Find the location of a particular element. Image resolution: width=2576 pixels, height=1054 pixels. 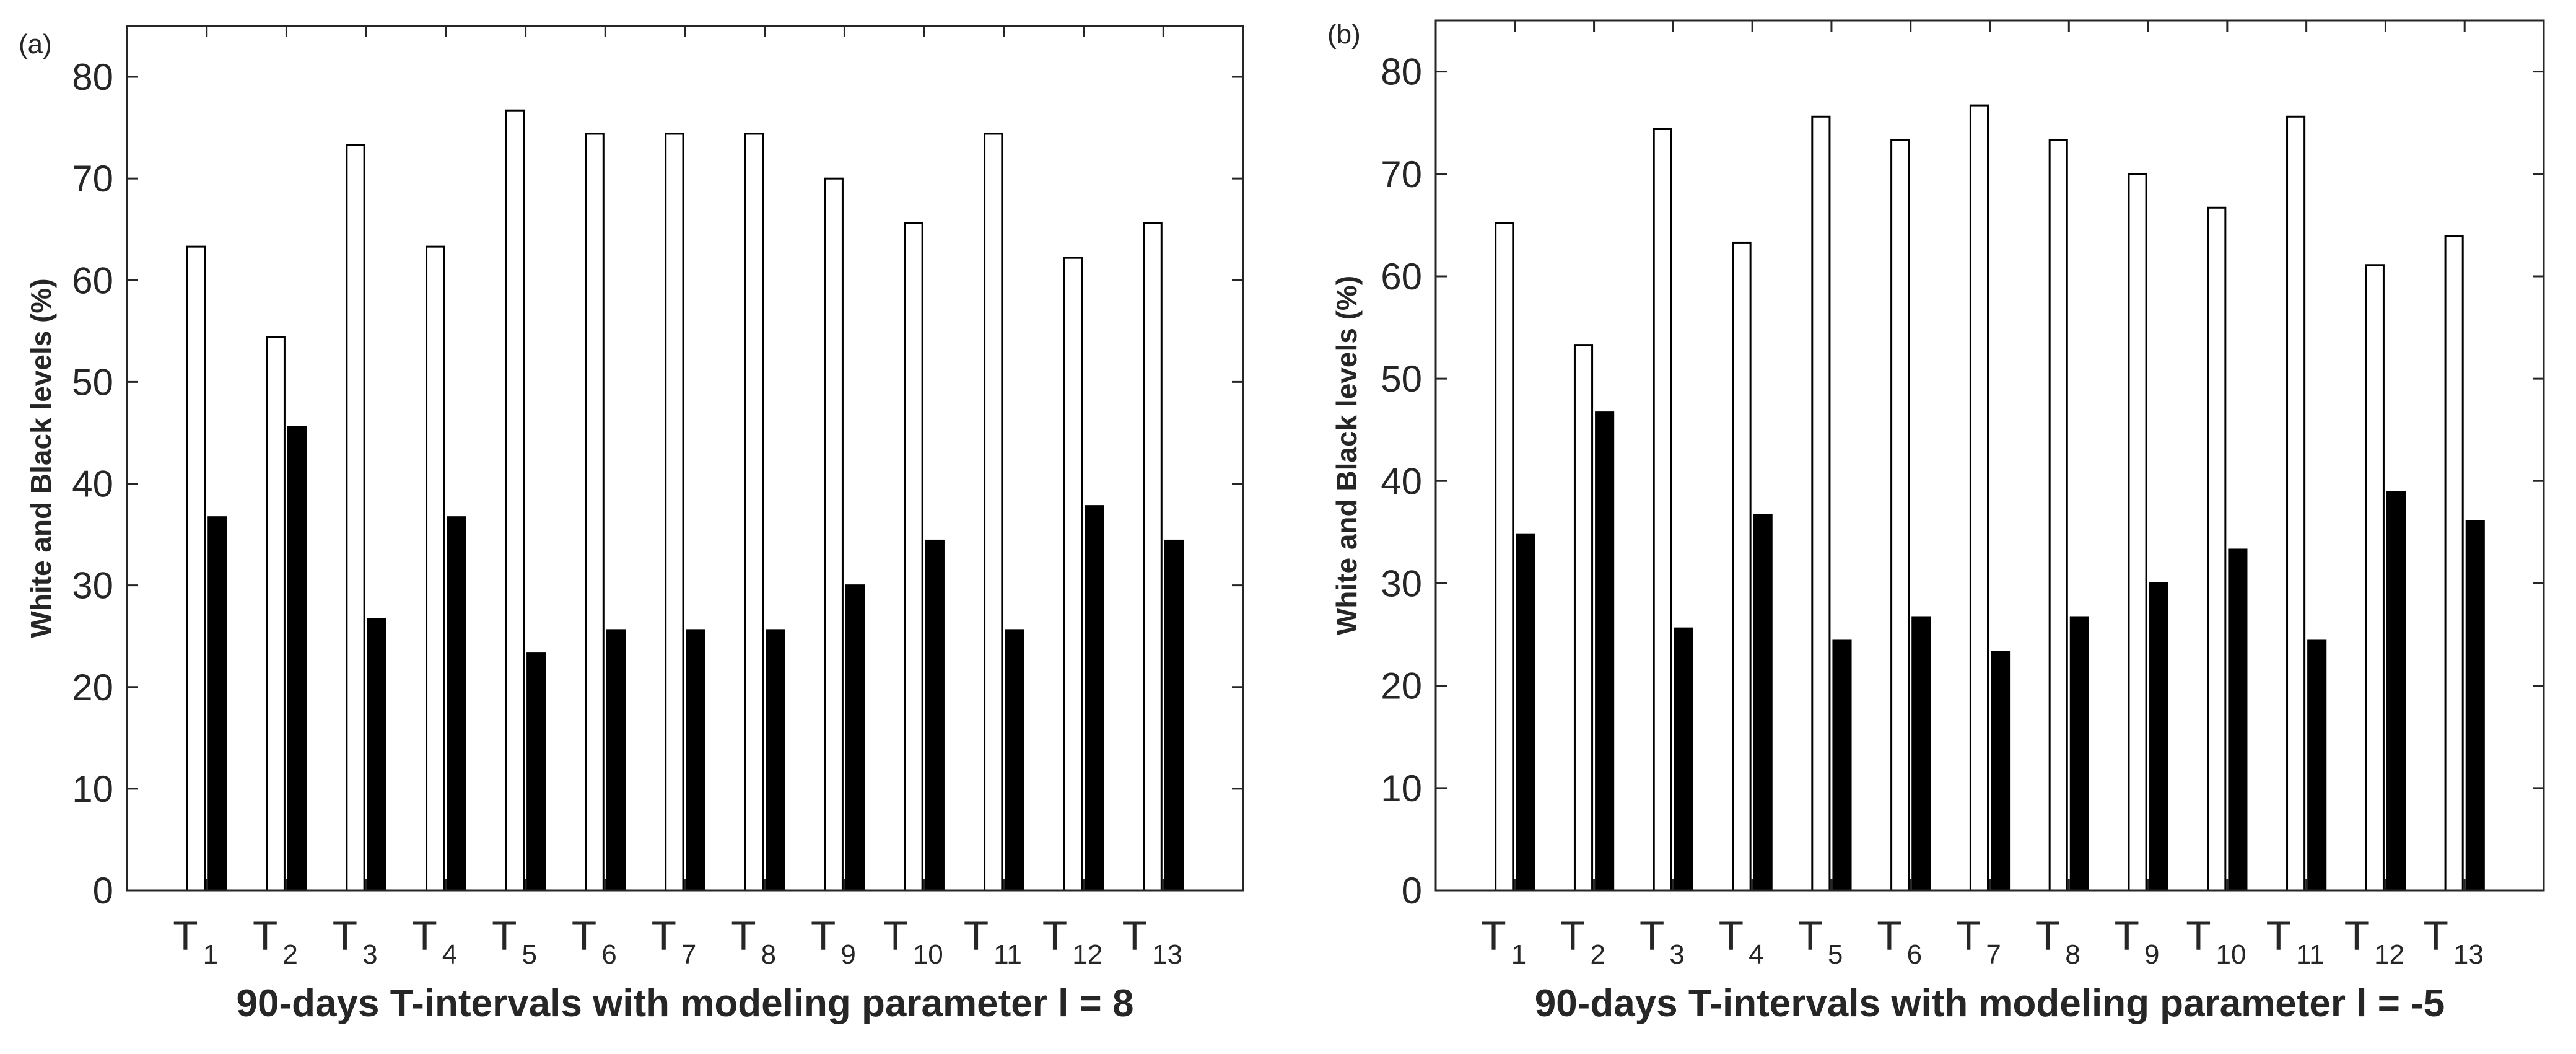

x-tick-label-sub: 3 is located at coordinates (369, 954).